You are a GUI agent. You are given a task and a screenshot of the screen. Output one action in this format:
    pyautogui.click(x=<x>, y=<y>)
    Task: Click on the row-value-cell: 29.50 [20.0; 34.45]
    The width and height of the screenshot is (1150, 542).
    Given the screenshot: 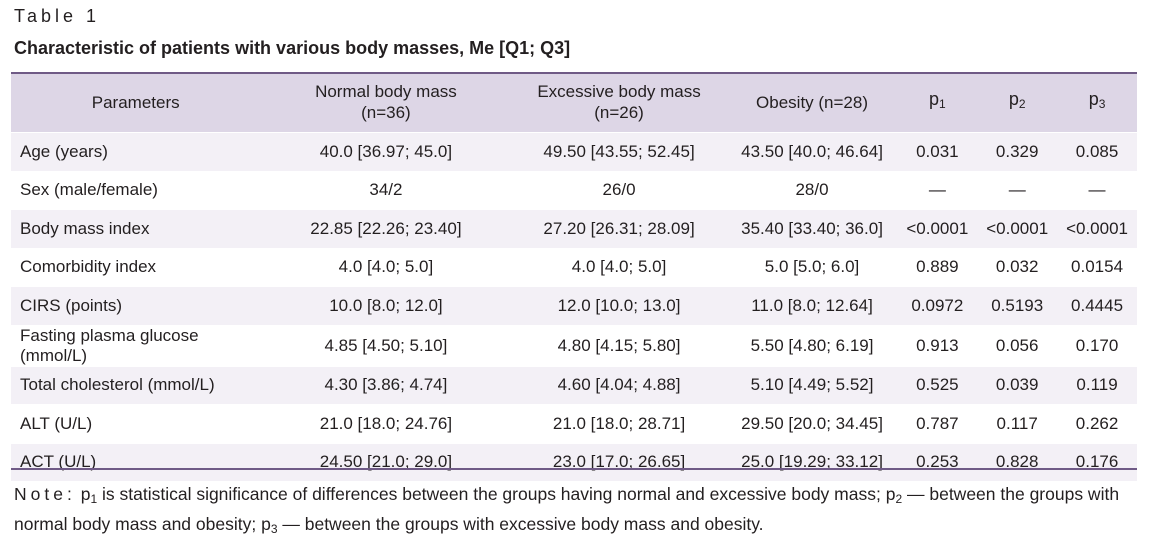 What is the action you would take?
    pyautogui.click(x=812, y=423)
    